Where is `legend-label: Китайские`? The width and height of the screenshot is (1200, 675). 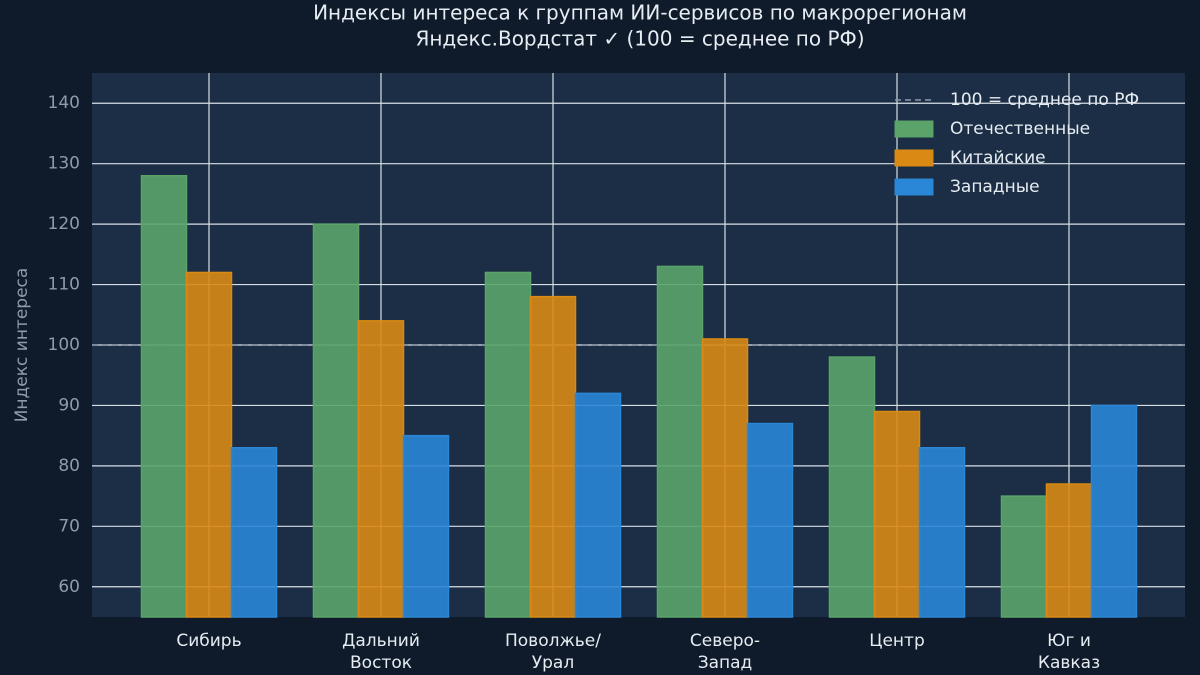
legend-label: Китайские is located at coordinates (998, 158).